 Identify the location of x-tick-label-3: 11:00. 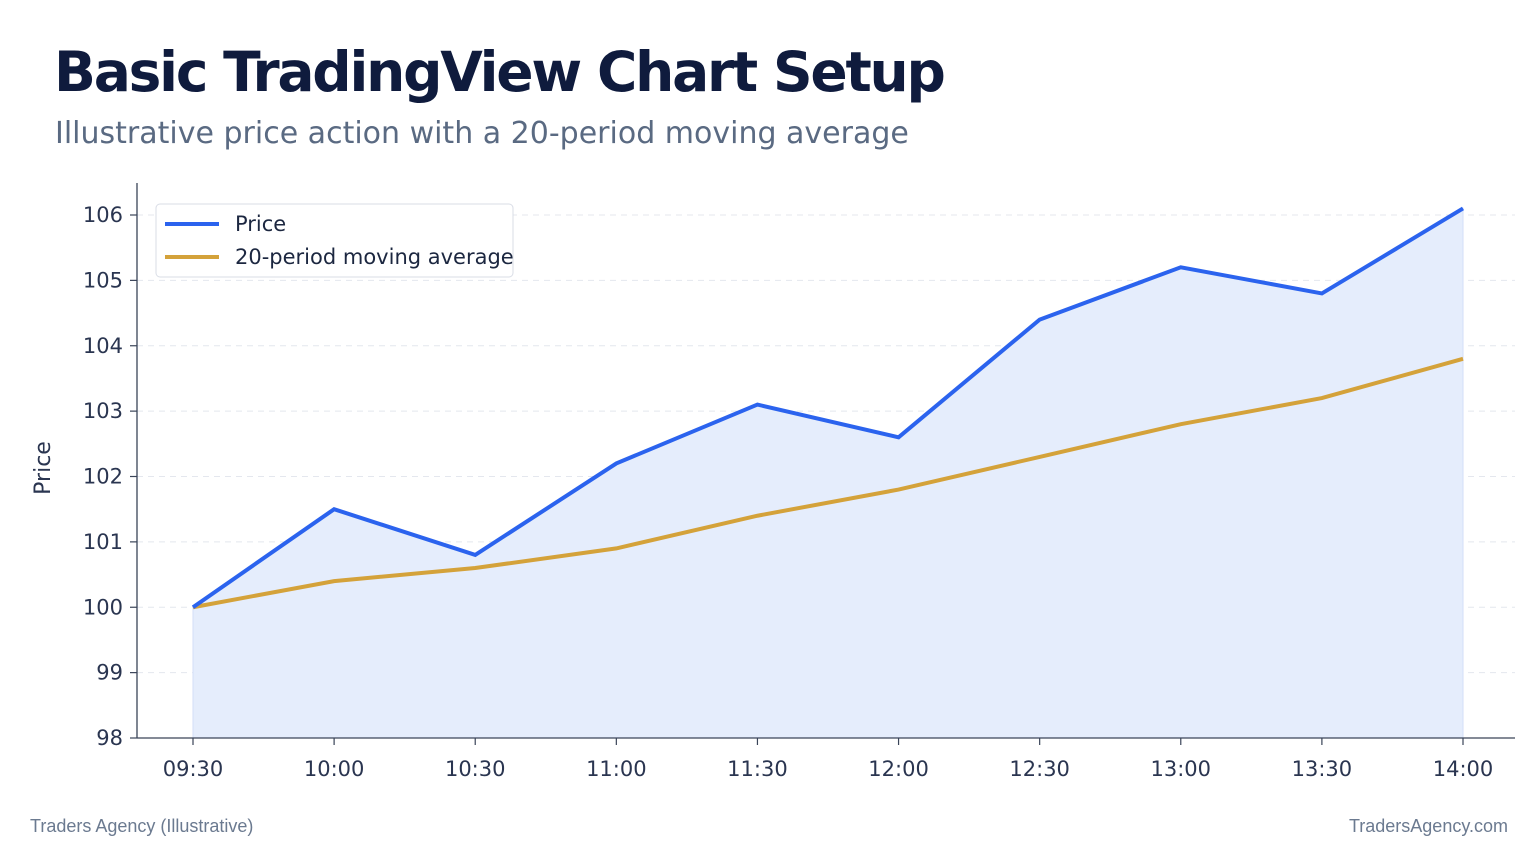
(616, 769).